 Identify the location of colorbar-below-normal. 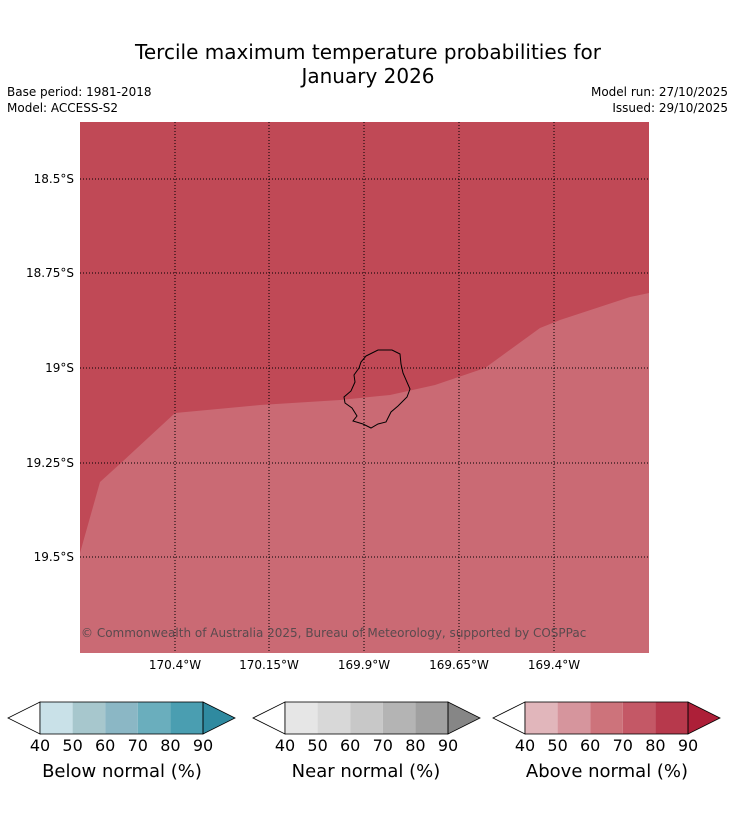
(121, 718).